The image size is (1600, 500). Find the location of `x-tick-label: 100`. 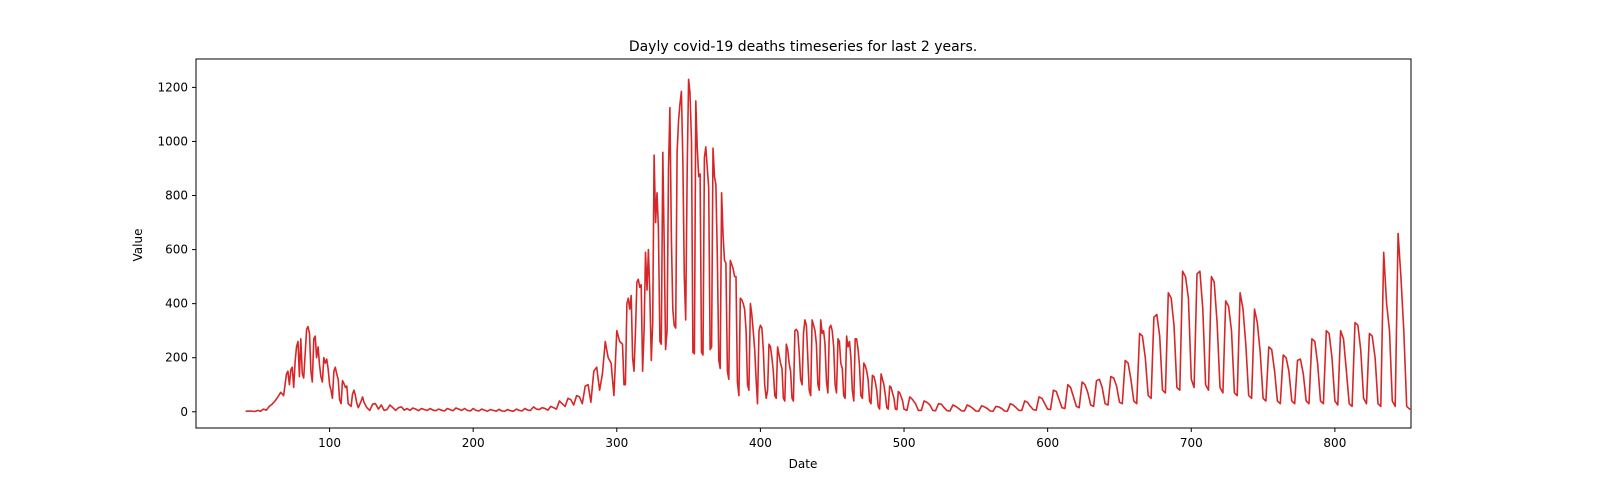

x-tick-label: 100 is located at coordinates (329, 443).